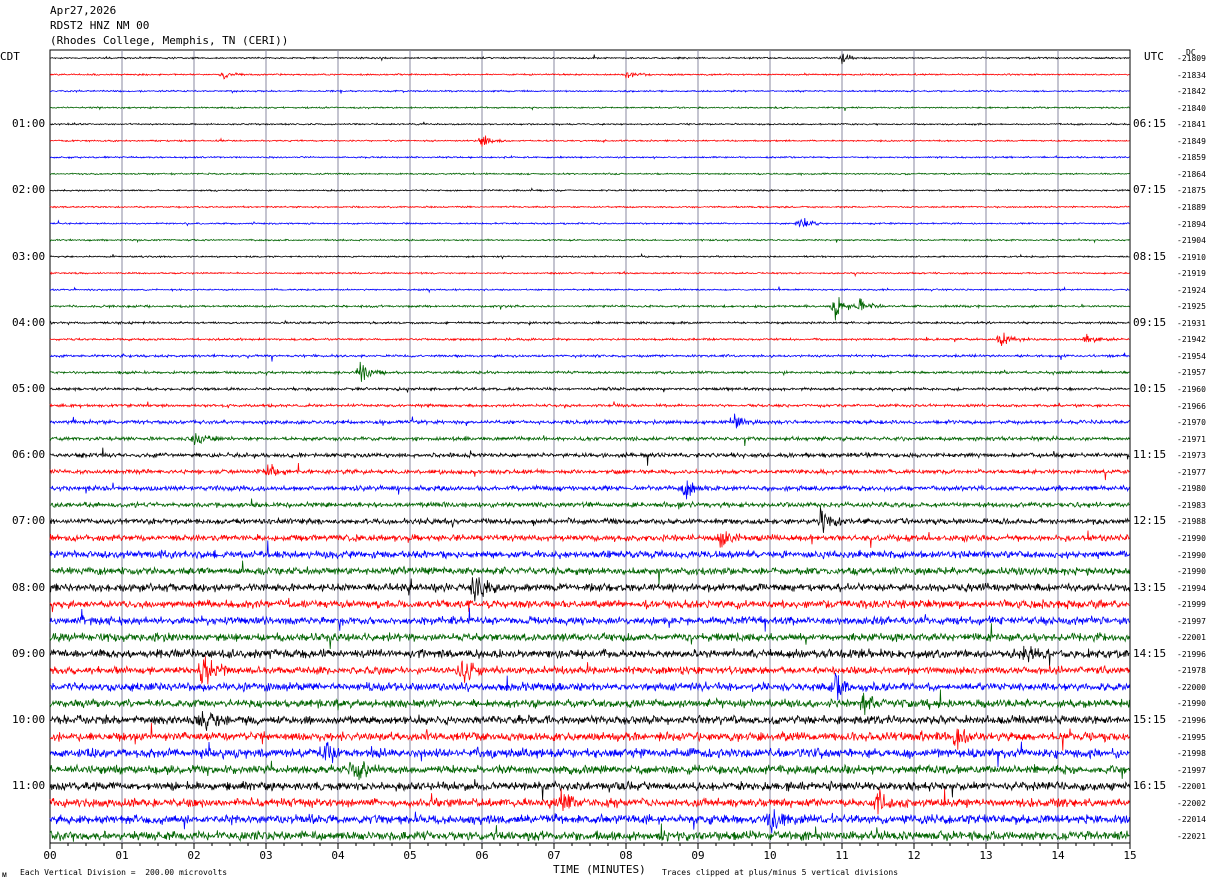 Image resolution: width=1210 pixels, height=886 pixels. What do you see at coordinates (29, 322) in the screenshot?
I see `left-hour-label: 04:00` at bounding box center [29, 322].